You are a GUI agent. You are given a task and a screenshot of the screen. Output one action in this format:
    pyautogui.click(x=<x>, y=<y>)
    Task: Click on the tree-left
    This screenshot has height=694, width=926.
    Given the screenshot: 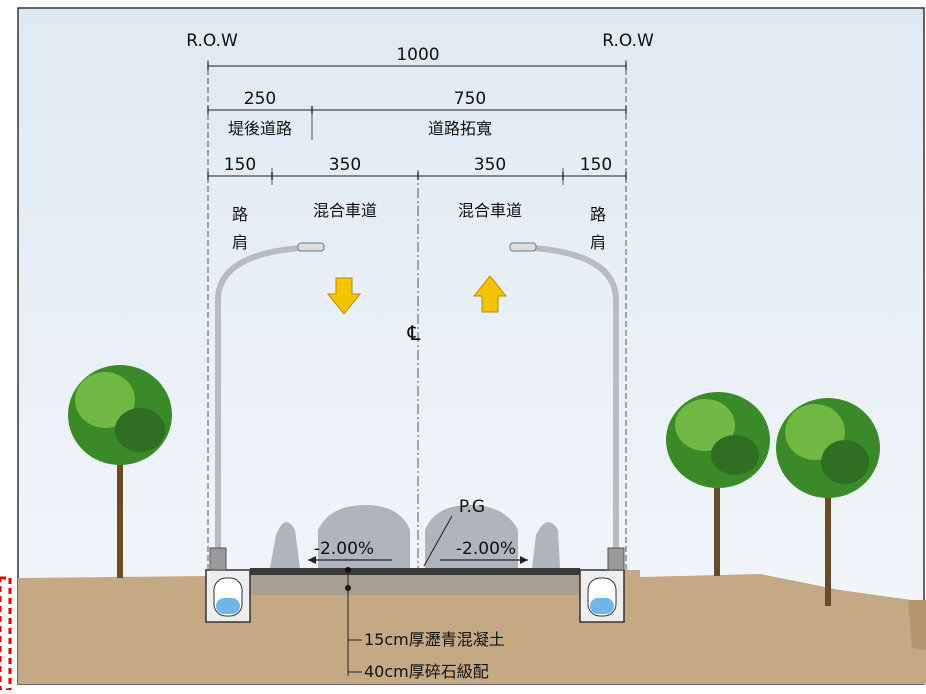 What is the action you would take?
    pyautogui.click(x=120, y=471)
    